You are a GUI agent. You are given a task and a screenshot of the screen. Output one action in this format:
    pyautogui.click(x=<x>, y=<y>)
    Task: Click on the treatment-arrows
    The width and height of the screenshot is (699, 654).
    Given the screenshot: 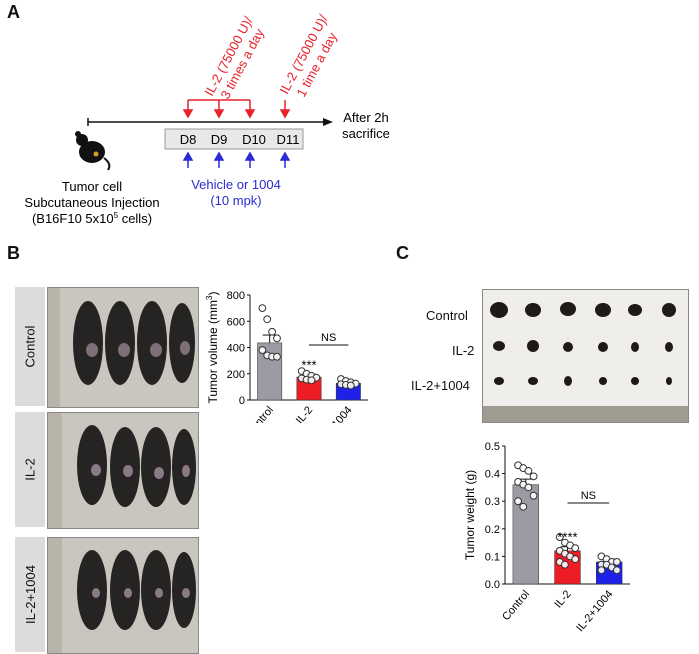 What is the action you would take?
    pyautogui.click(x=236, y=159)
    